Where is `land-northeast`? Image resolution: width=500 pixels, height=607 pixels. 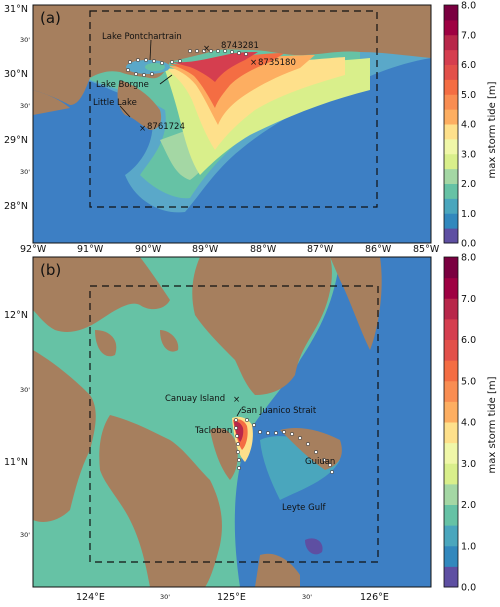
land-northeast is located at coordinates (356, 303).